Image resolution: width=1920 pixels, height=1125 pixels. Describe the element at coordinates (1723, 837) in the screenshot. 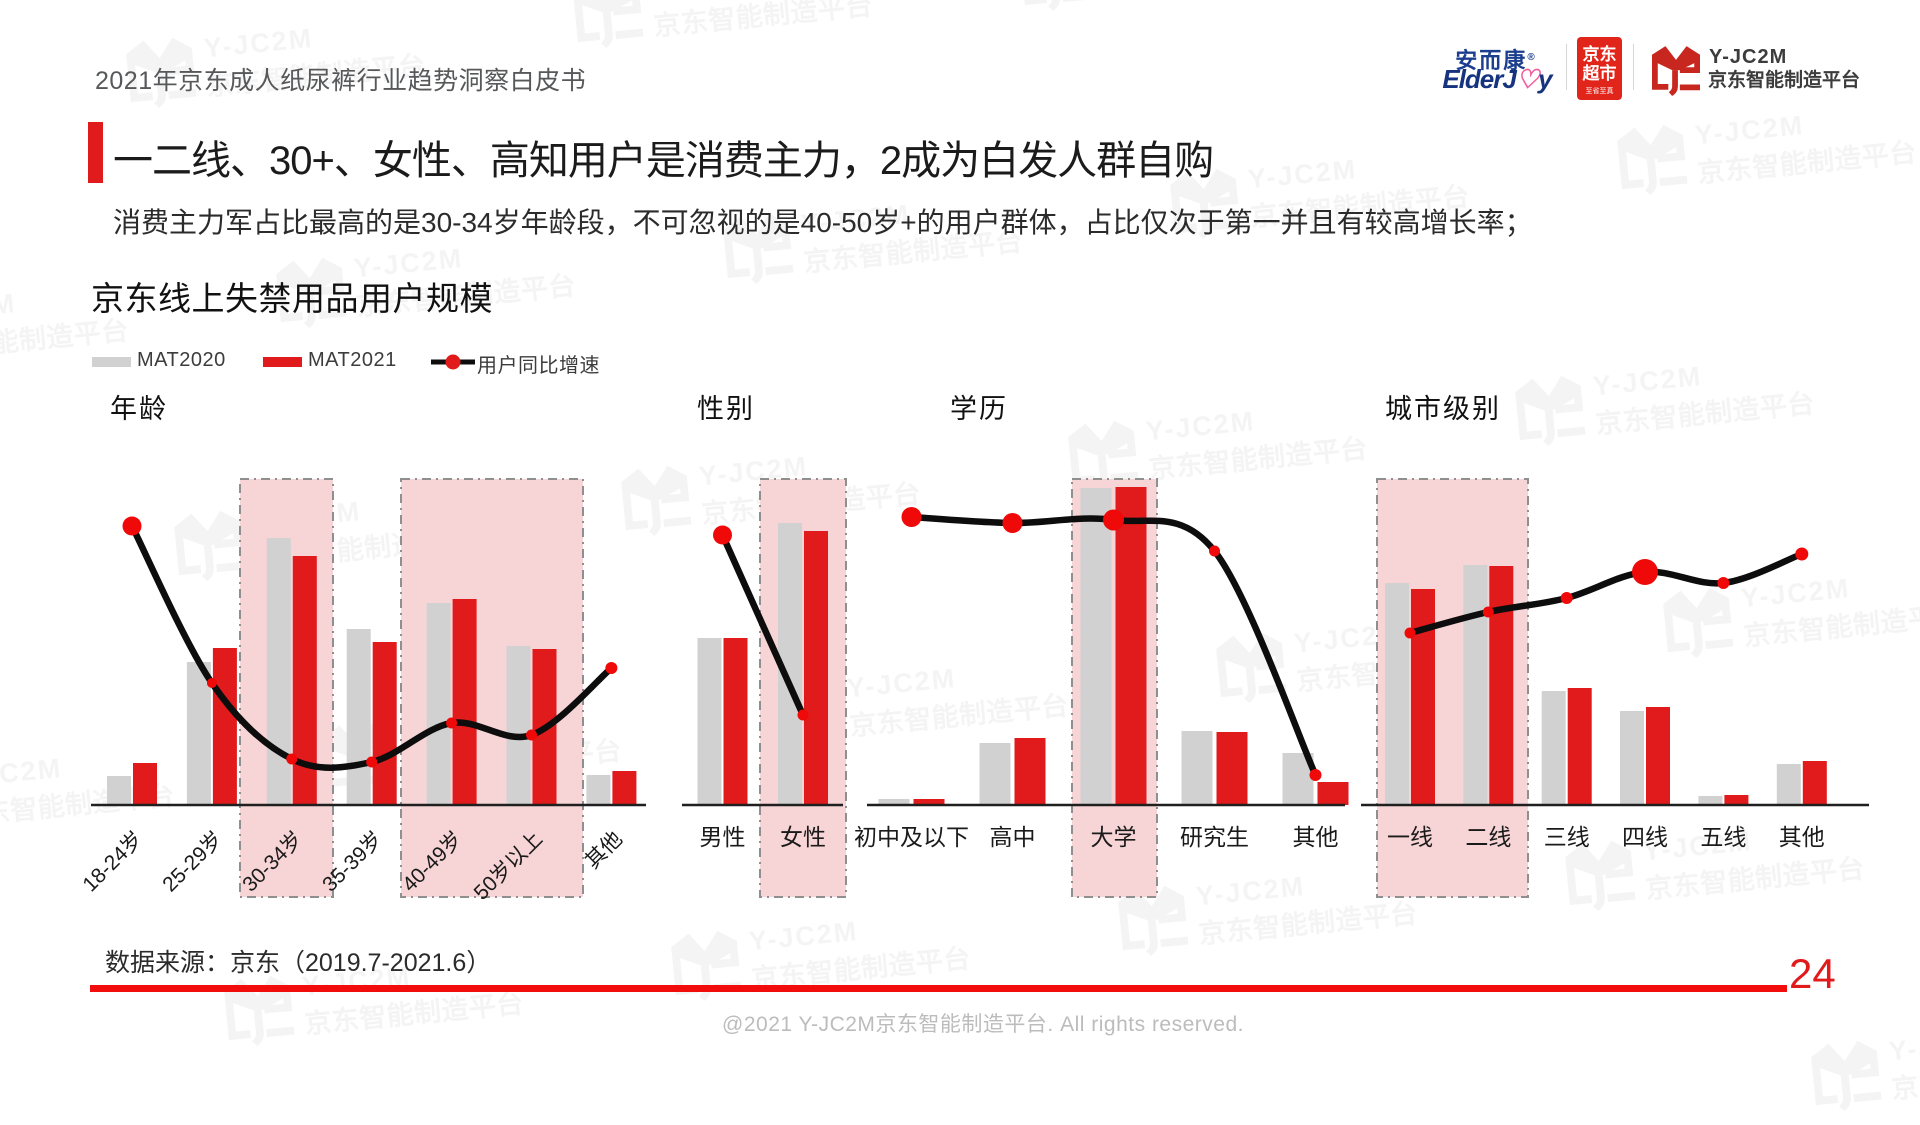

I see `svg-text: 五线` at that location.